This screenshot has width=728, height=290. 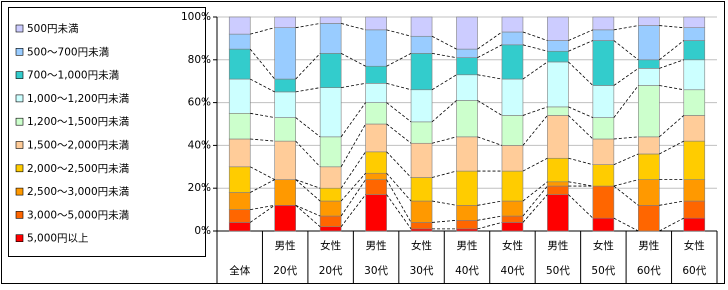 I want to click on legend-label: 1,500～2,000円未満, so click(x=78, y=146).